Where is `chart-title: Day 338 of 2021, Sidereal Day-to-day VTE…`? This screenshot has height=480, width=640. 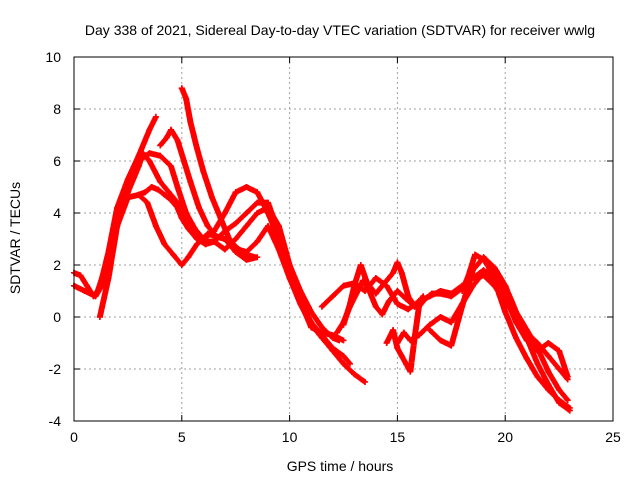
chart-title: Day 338 of 2021, Sidereal Day-to-day VTE… is located at coordinates (340, 30).